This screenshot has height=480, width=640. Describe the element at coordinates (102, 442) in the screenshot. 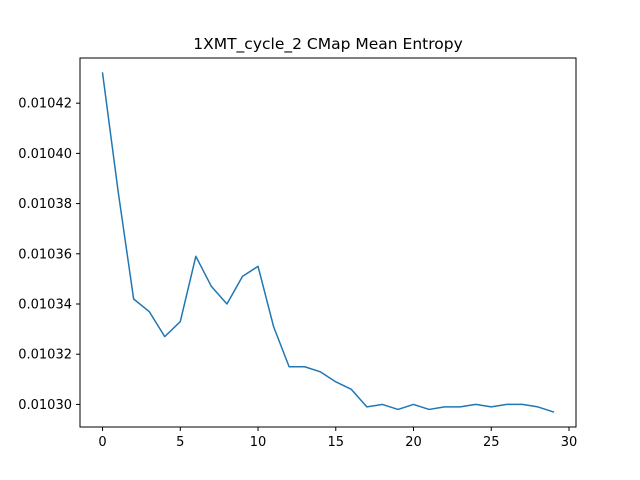

I see `x-tick-label: 0` at that location.